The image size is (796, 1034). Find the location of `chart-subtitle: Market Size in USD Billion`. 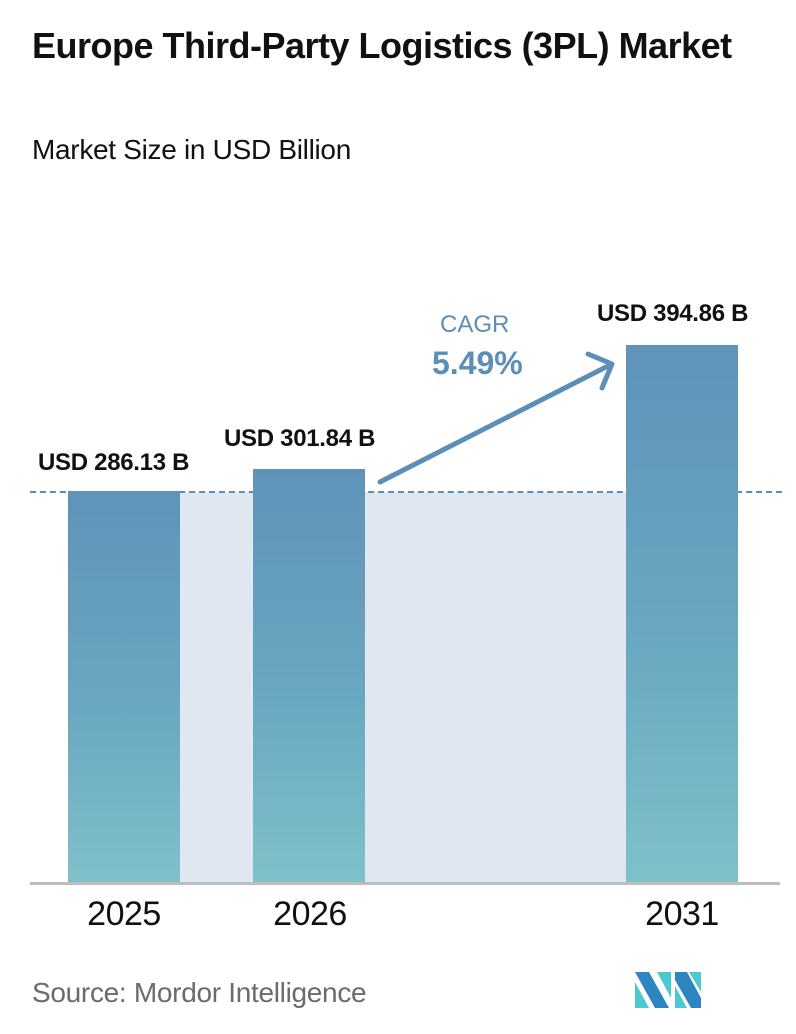

chart-subtitle: Market Size in USD Billion is located at coordinates (191, 149).